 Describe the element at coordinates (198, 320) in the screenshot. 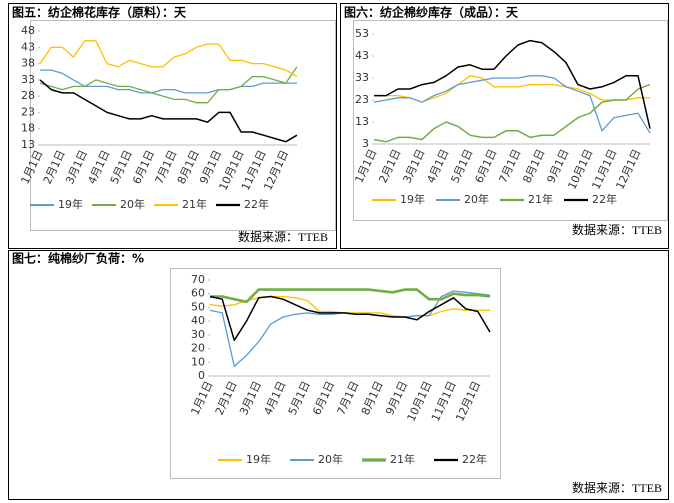

I see `y-tick-label: 40` at that location.